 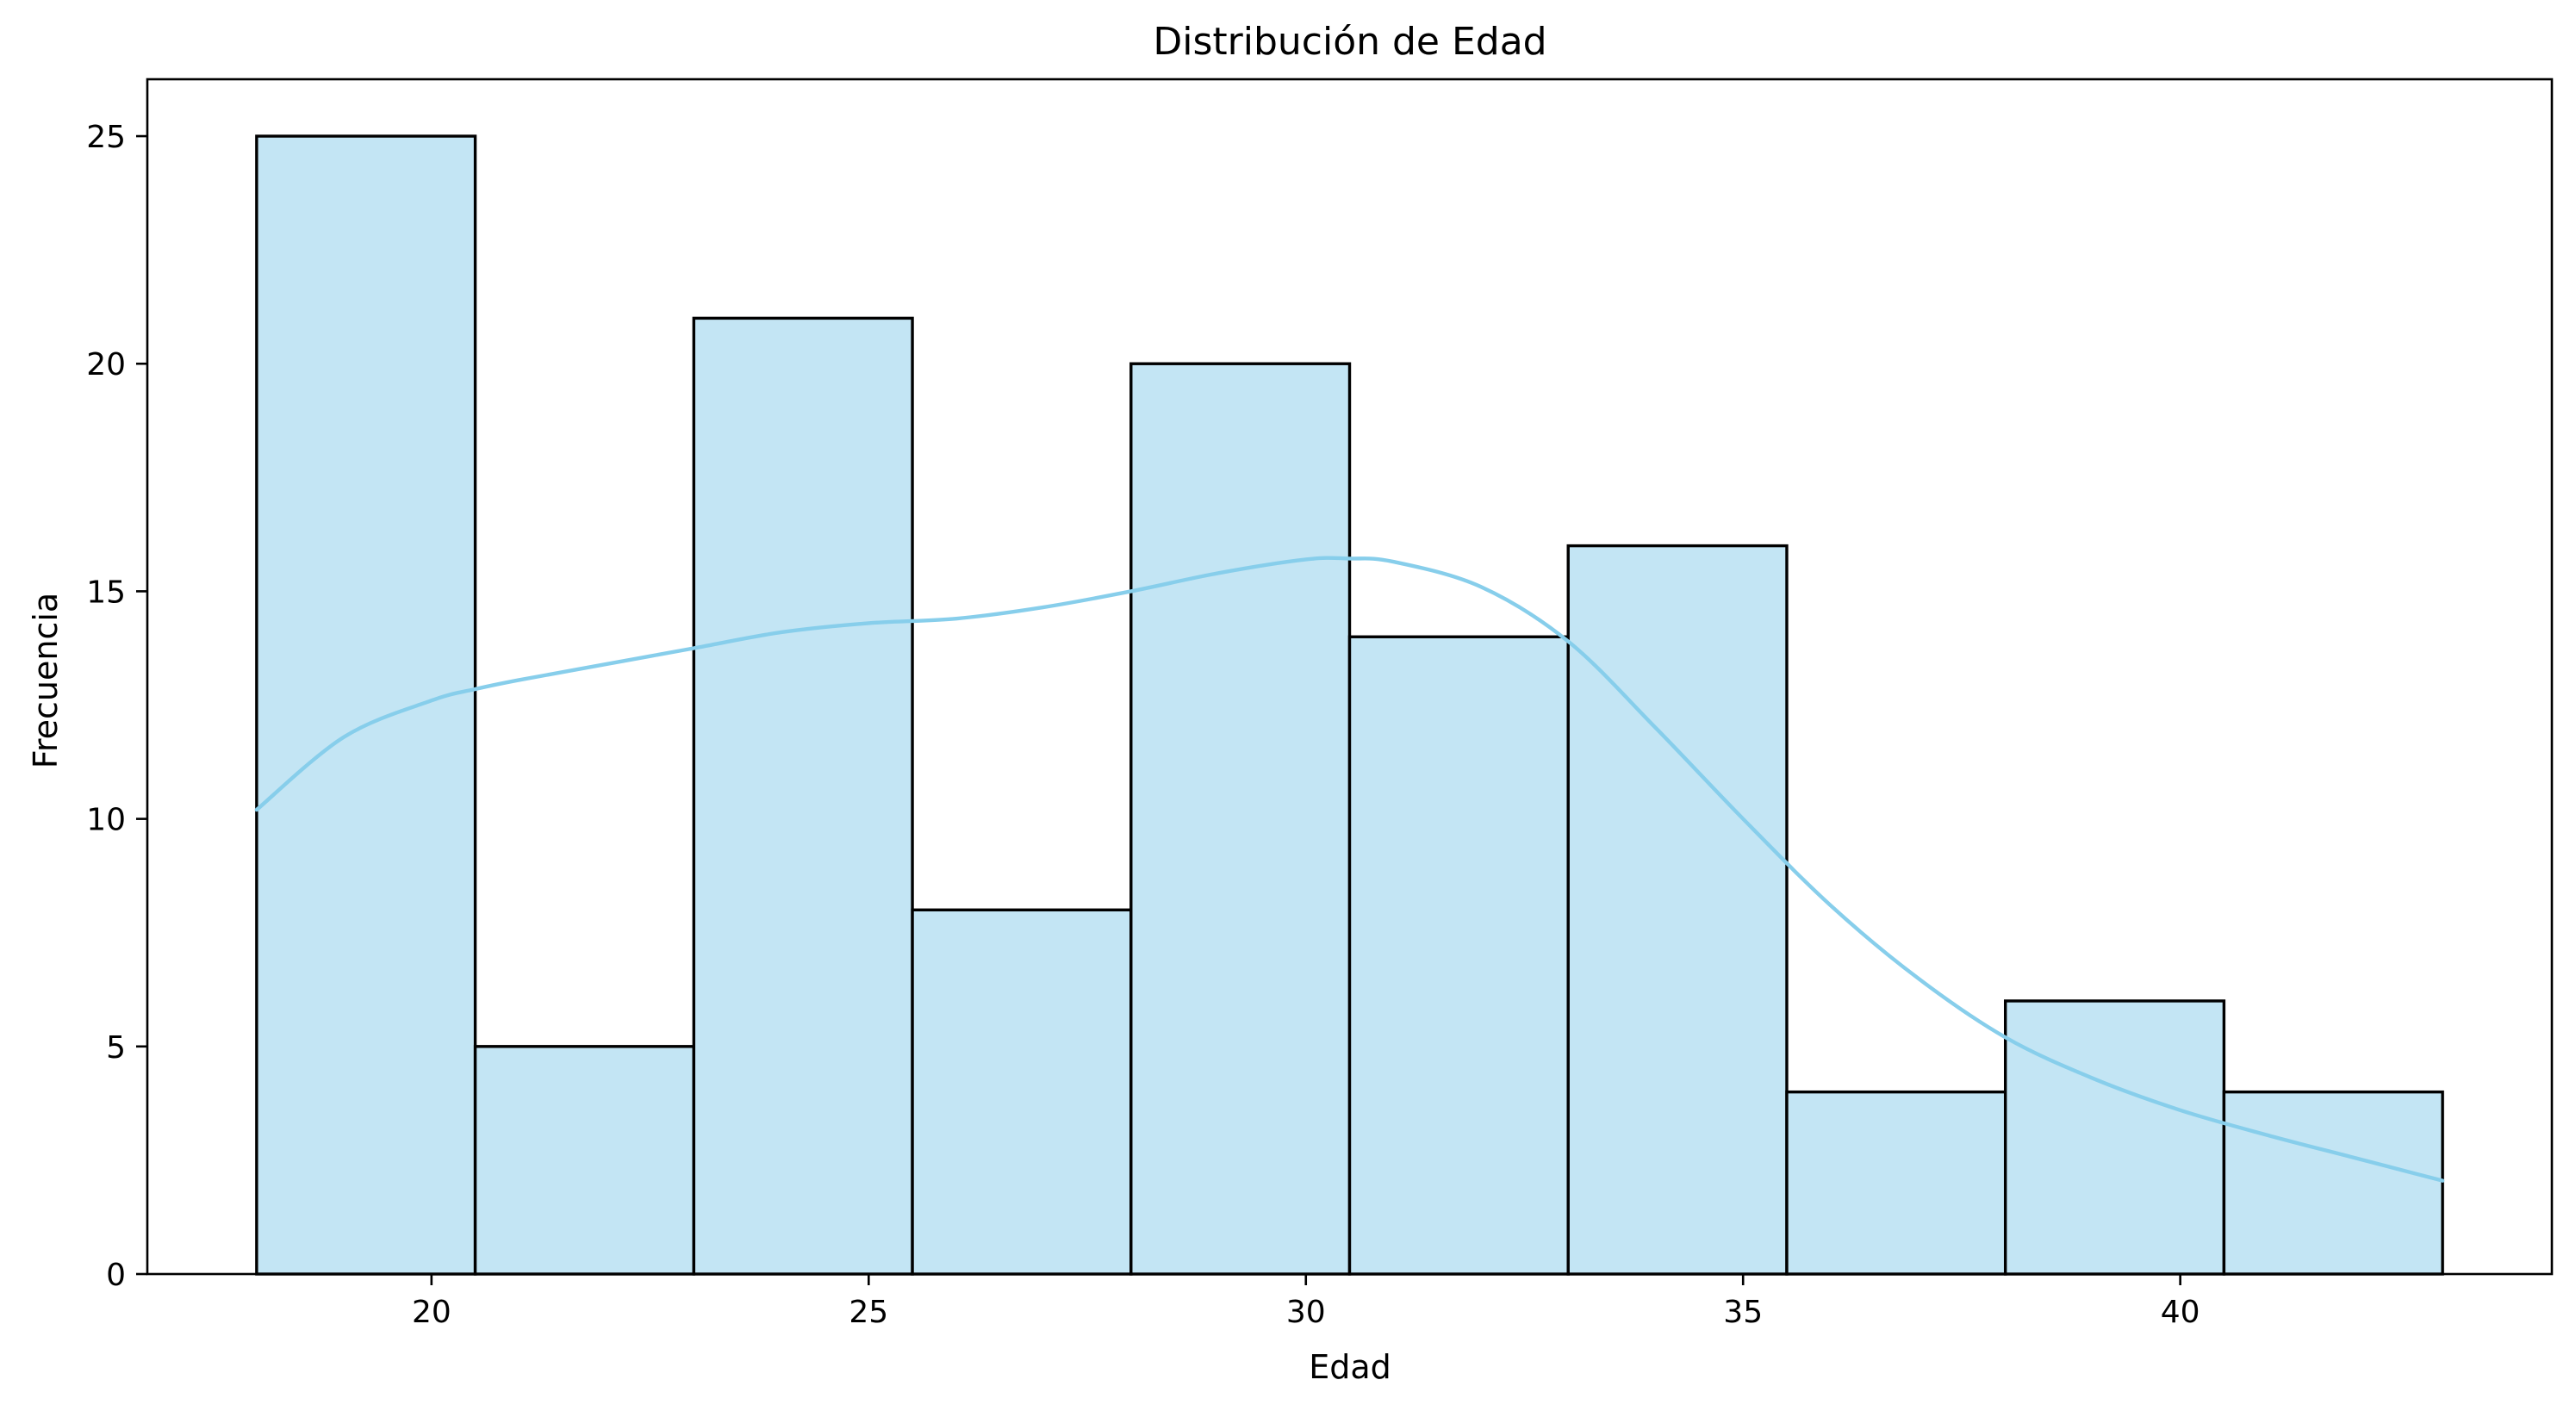 I want to click on x-tick-label: 40, so click(x=2180, y=1312).